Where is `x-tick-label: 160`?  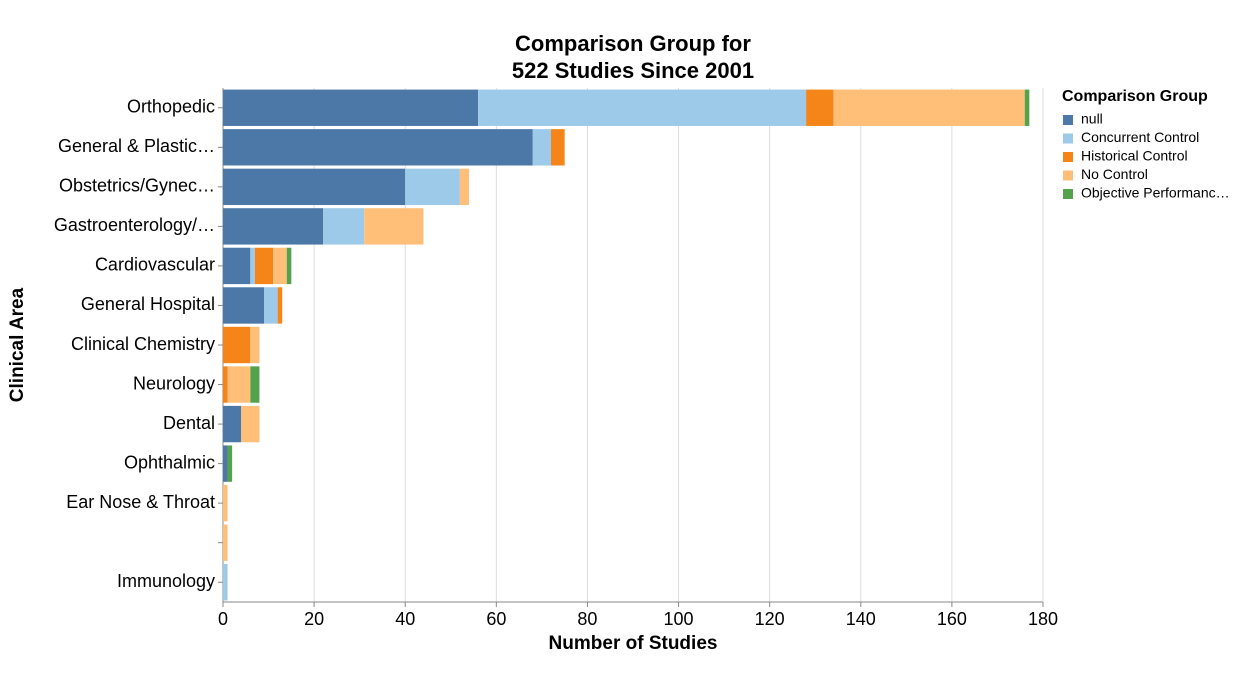
x-tick-label: 160 is located at coordinates (952, 619).